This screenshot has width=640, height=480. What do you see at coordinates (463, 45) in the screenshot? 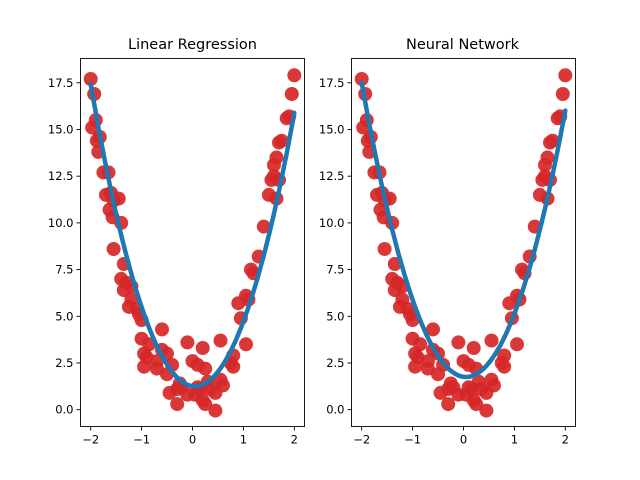
I see `panel-title: Neural Network` at bounding box center [463, 45].